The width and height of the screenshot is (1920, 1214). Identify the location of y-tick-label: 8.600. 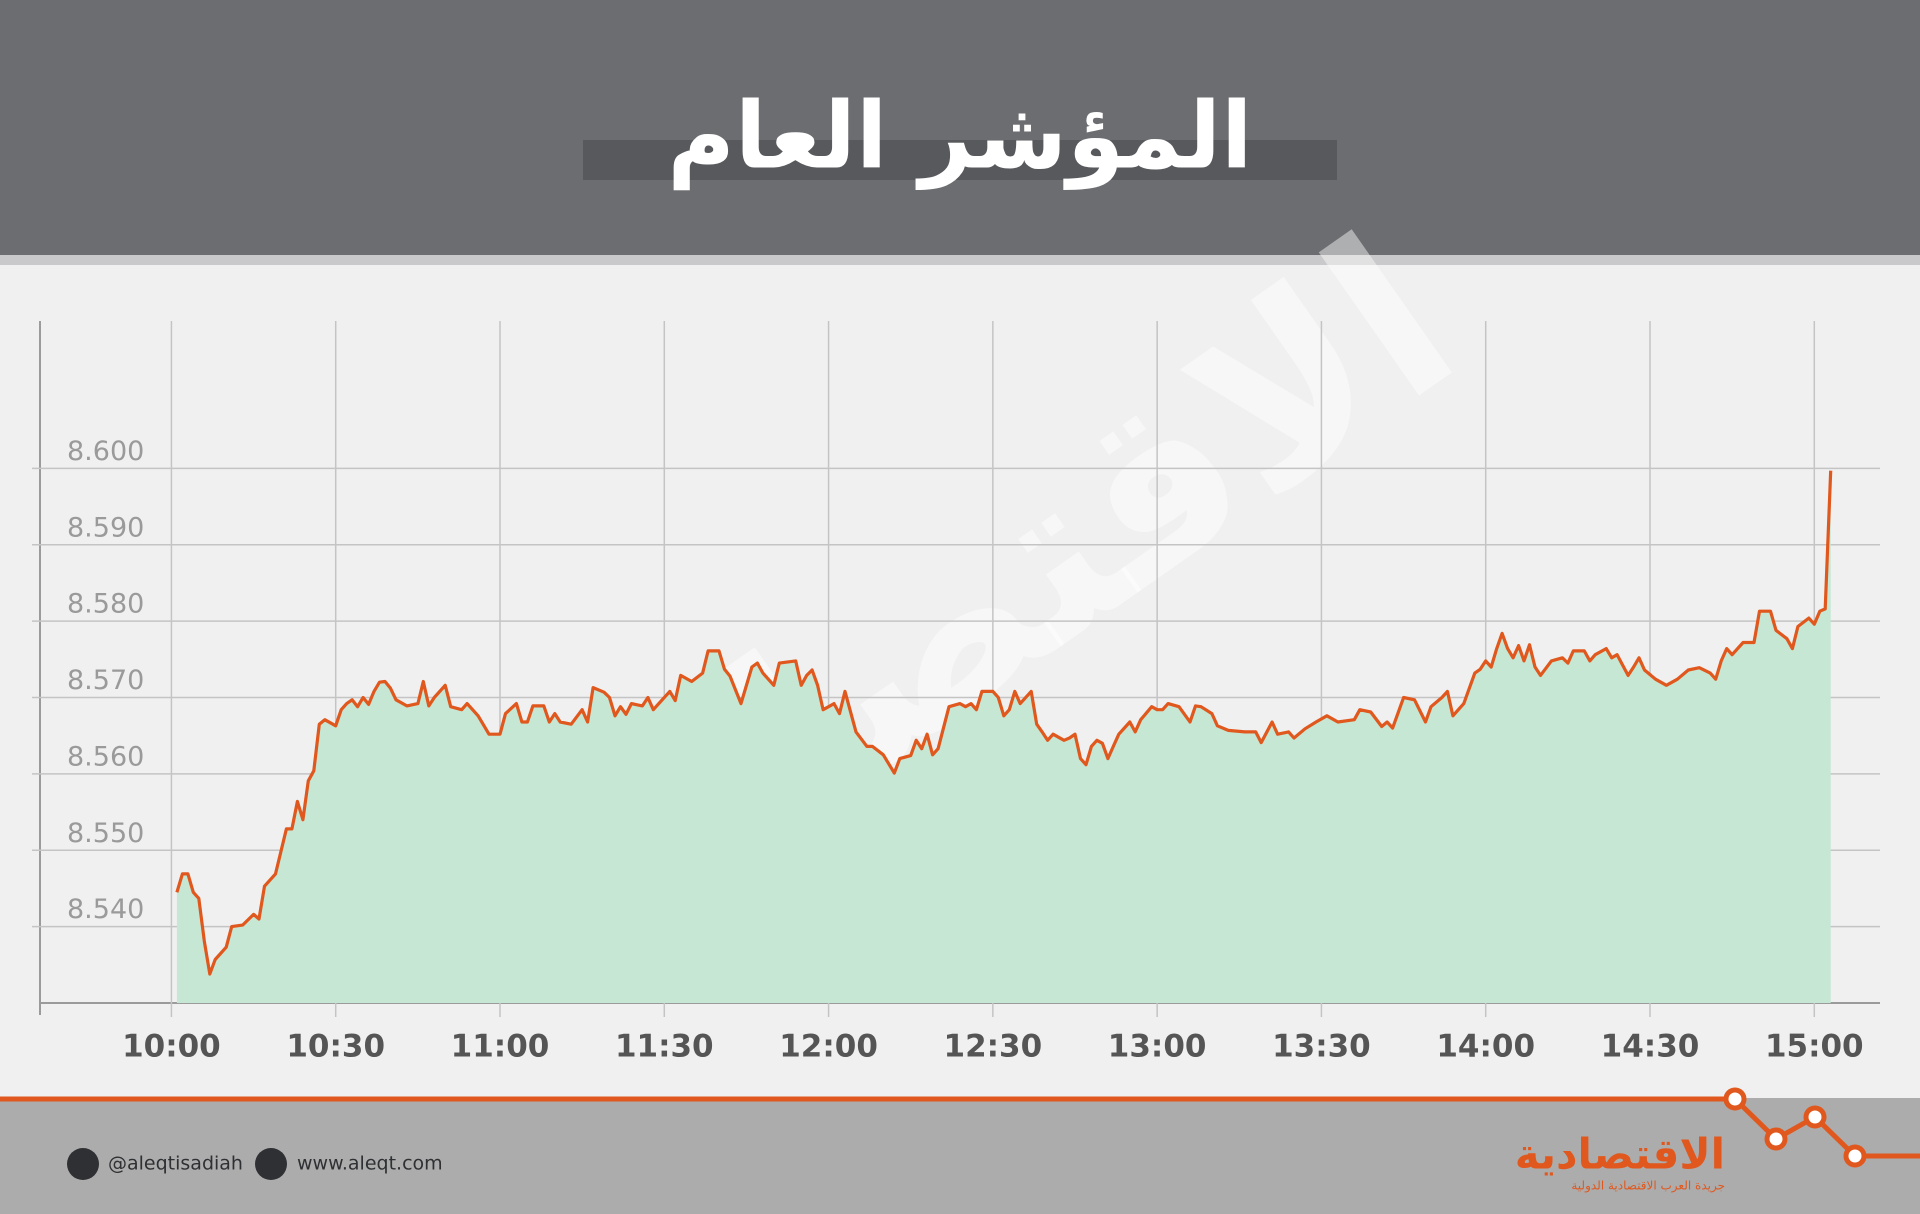
(105, 451).